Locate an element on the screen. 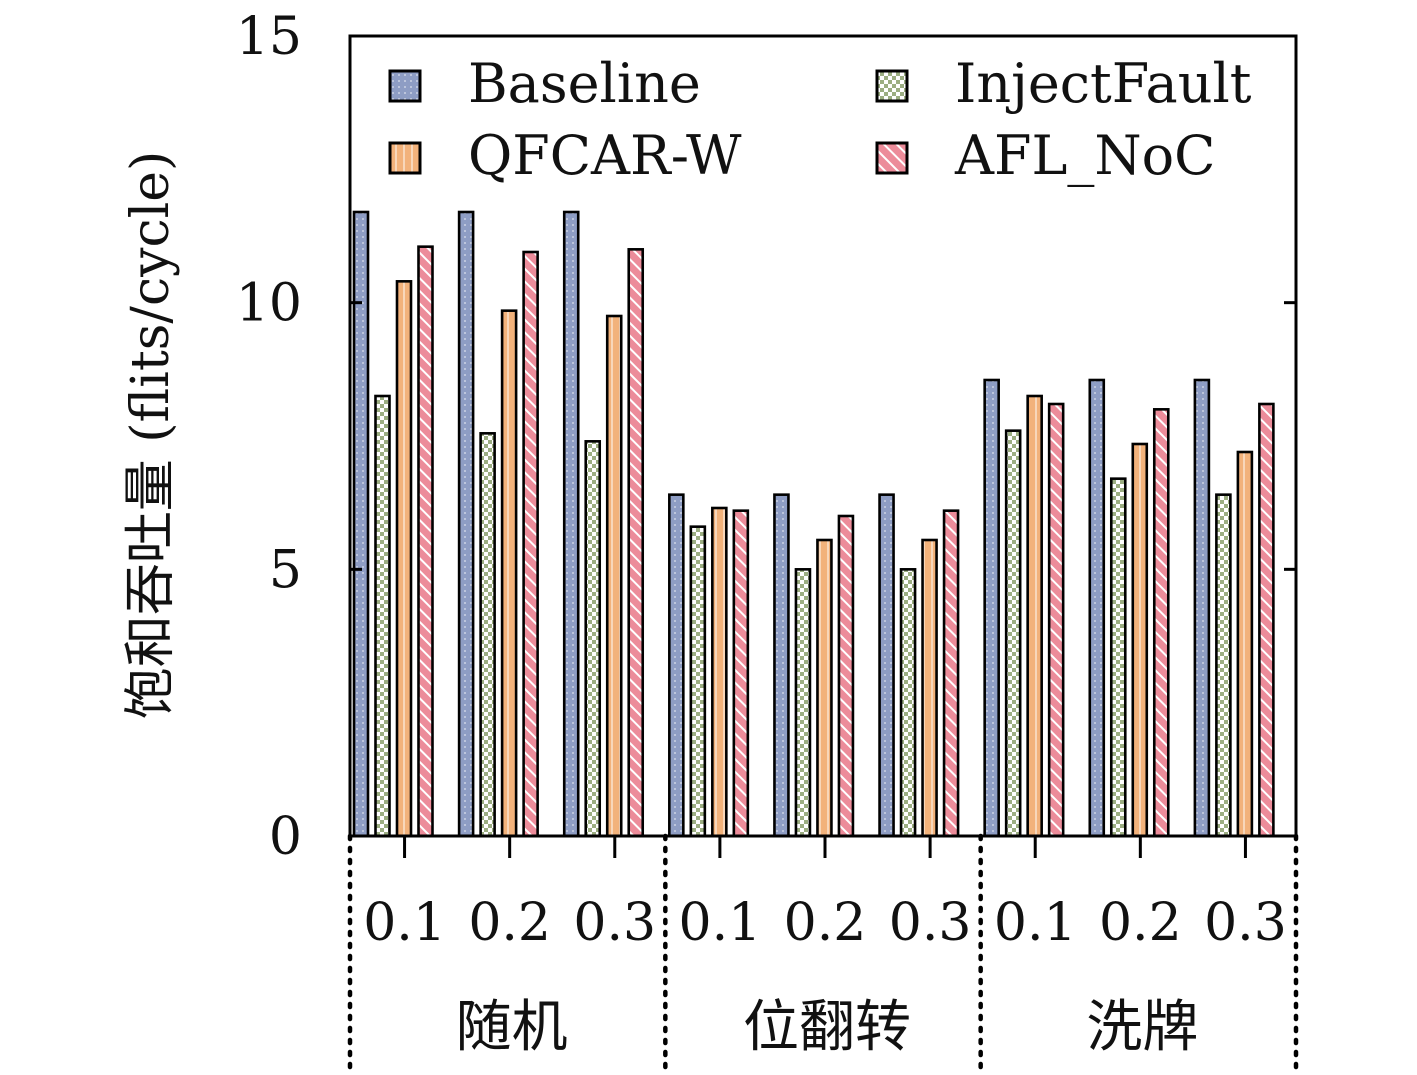  group-label: 洗牌 is located at coordinates (1142, 1027).